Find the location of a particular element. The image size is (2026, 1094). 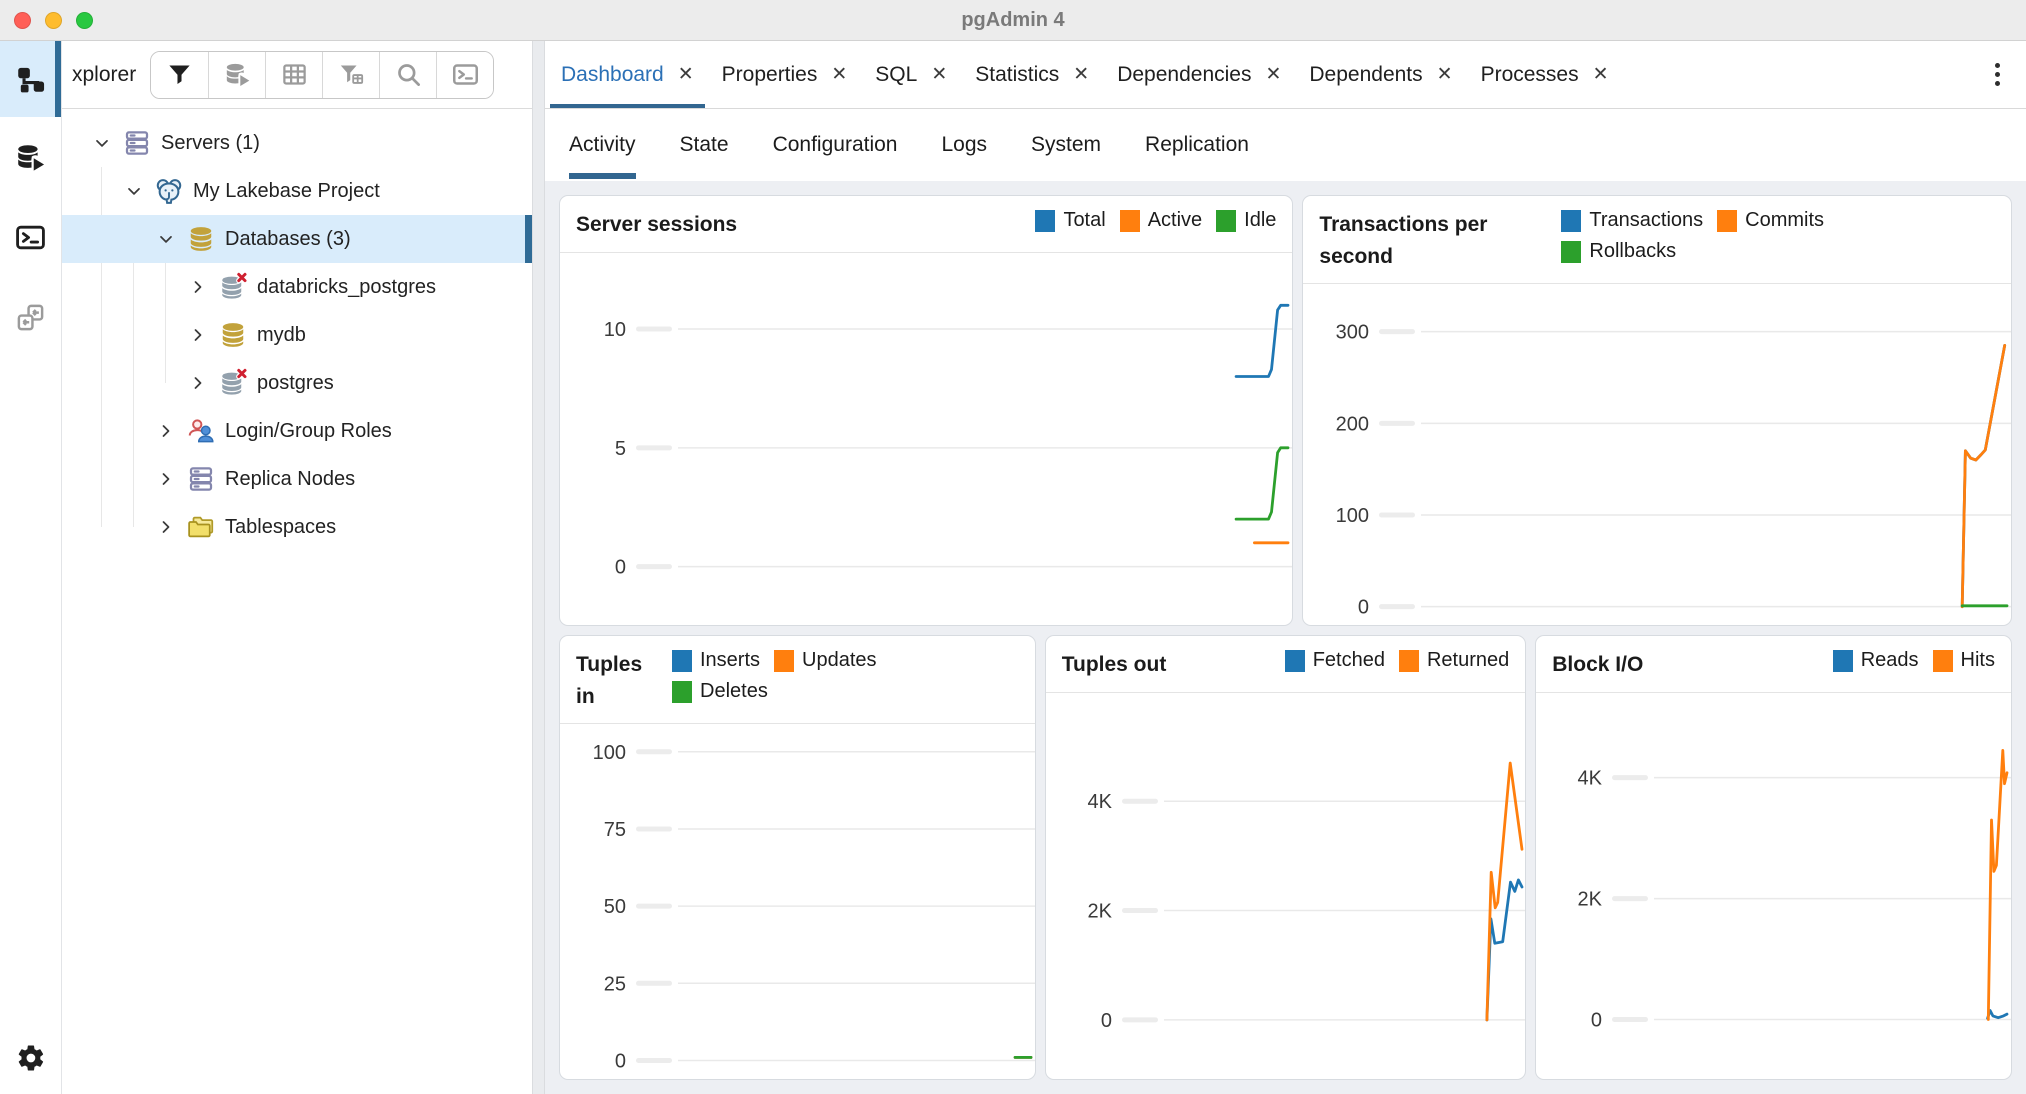

svg-text: 200 is located at coordinates (1352, 424).